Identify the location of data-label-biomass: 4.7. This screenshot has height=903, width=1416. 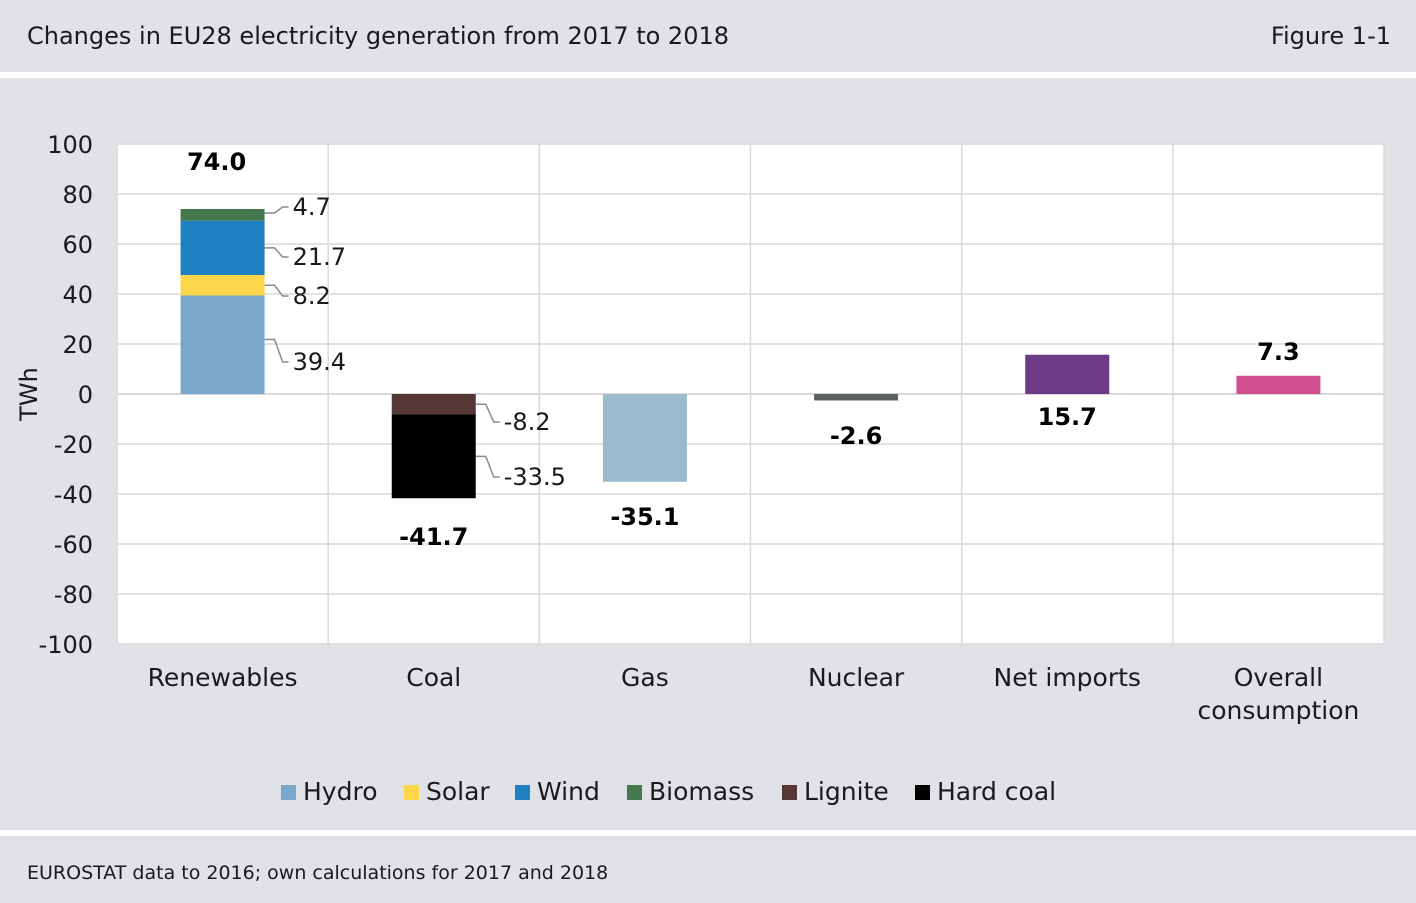
(312, 207).